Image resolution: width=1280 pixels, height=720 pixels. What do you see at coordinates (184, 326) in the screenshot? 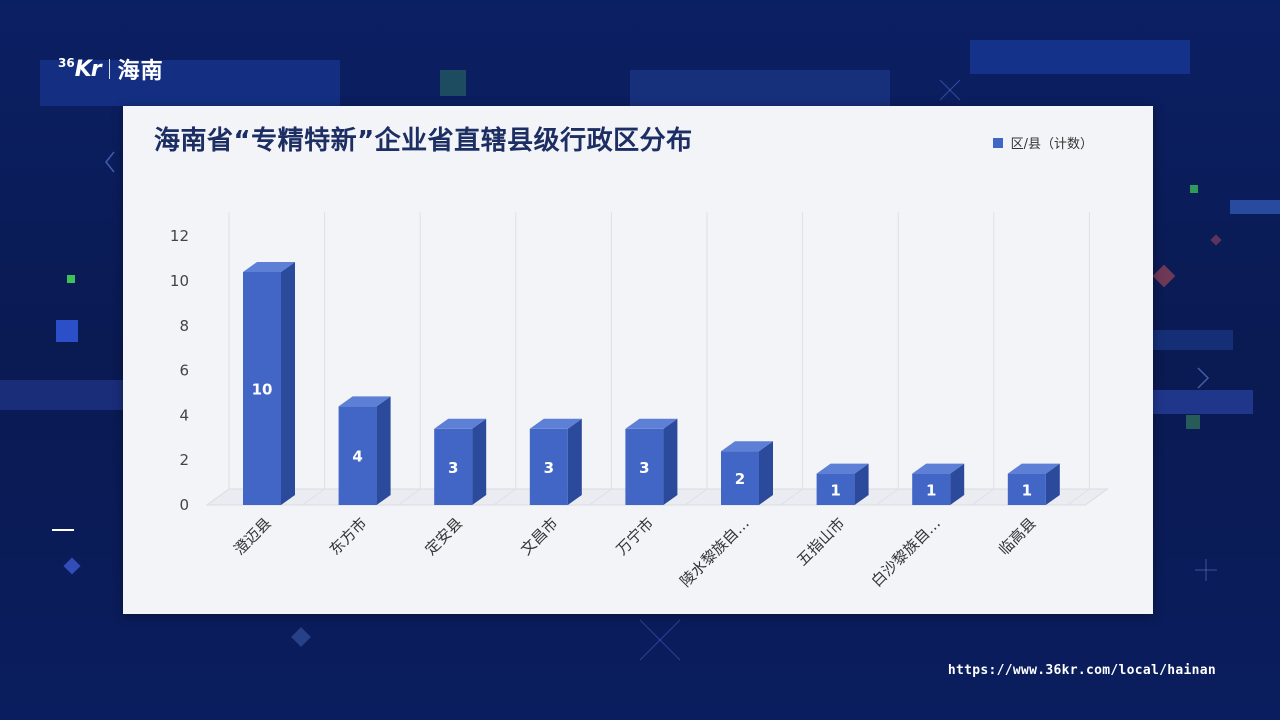
I see `y-tick-label: 8` at bounding box center [184, 326].